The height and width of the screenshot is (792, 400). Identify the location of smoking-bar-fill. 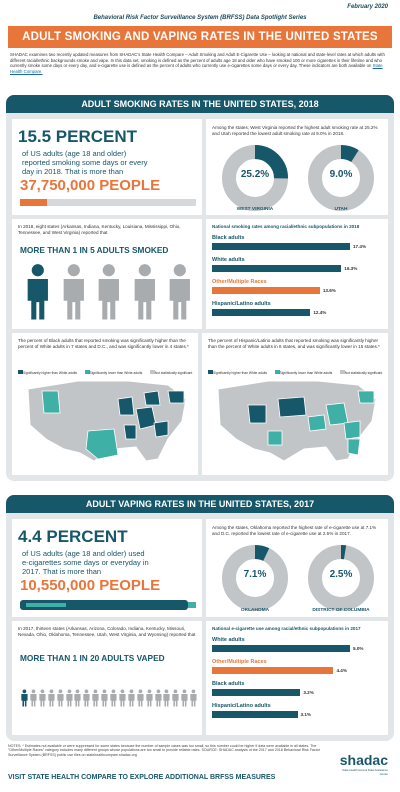
(34, 202).